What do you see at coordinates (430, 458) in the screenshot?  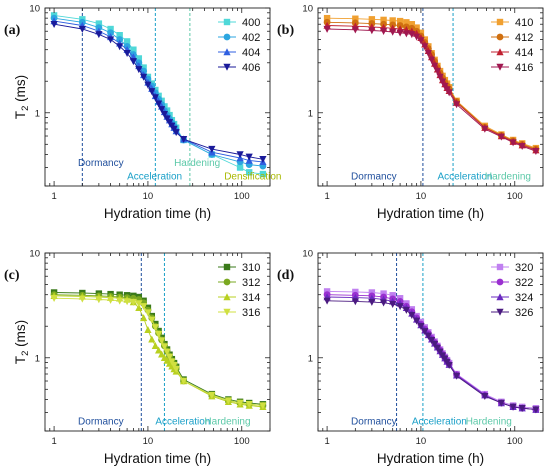 I see `x-axis-label: Hydration time (h)` at bounding box center [430, 458].